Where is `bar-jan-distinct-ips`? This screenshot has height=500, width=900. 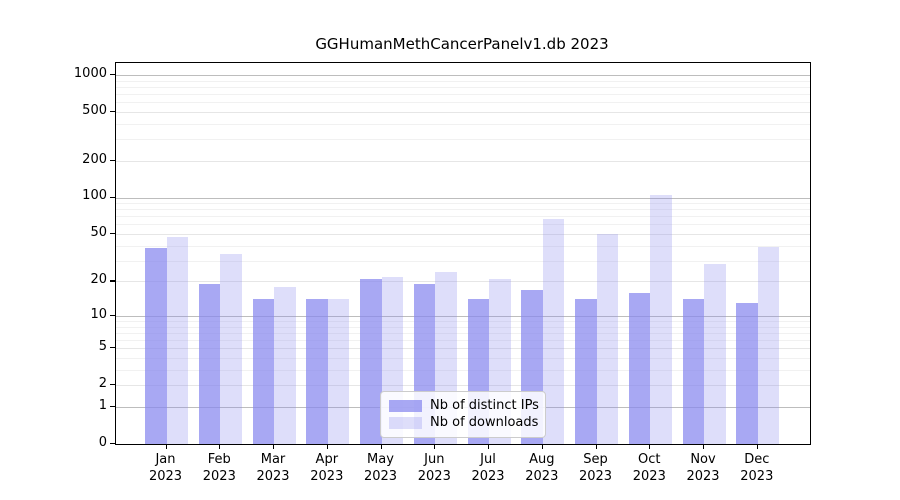
bar-jan-distinct-ips is located at coordinates (156, 346).